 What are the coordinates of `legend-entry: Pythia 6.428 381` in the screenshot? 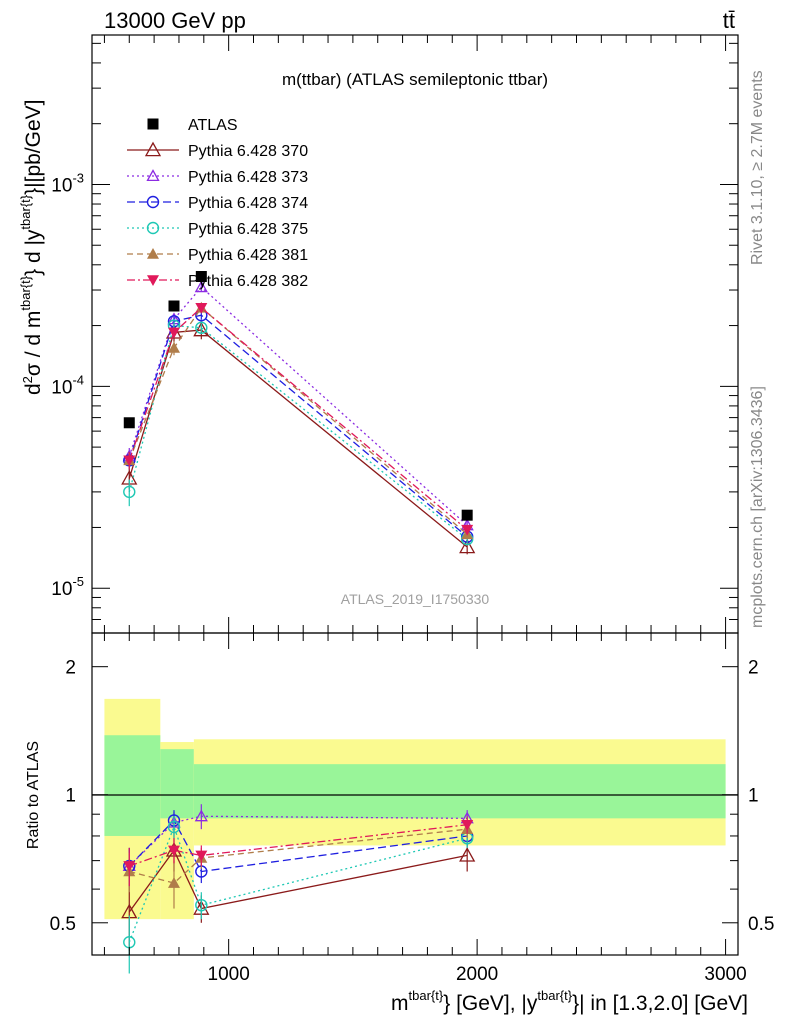 It's located at (217, 255).